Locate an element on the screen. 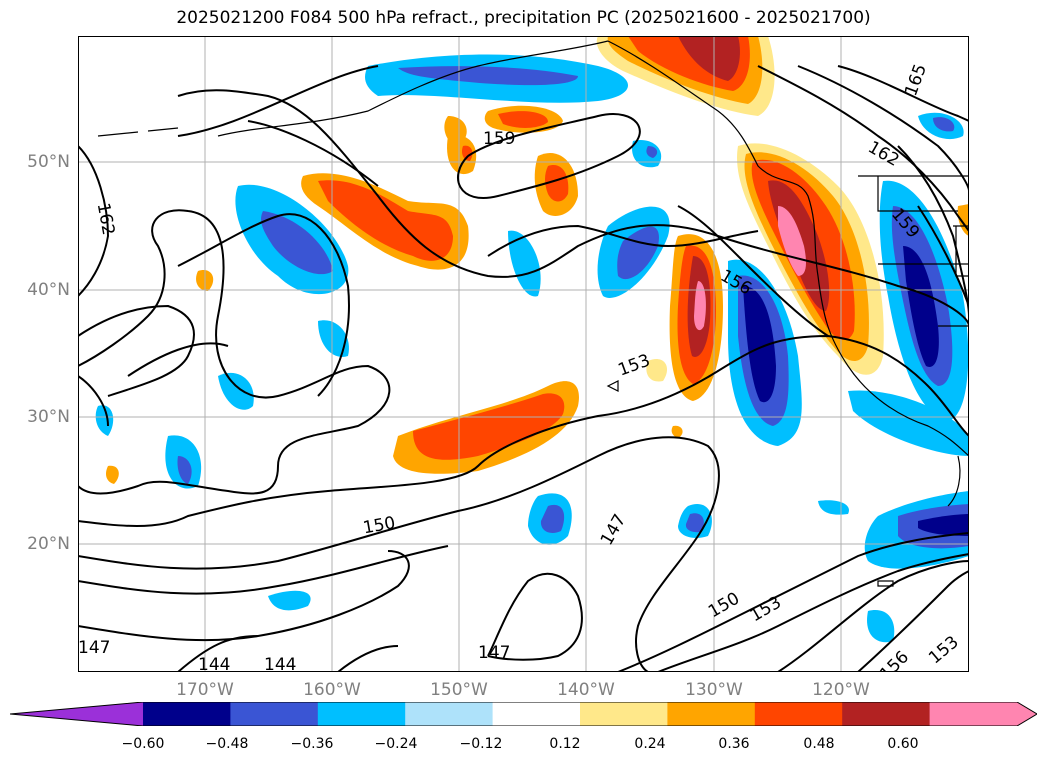 This screenshot has width=1047, height=765. colorbar-tick: −0.12 is located at coordinates (481, 744).